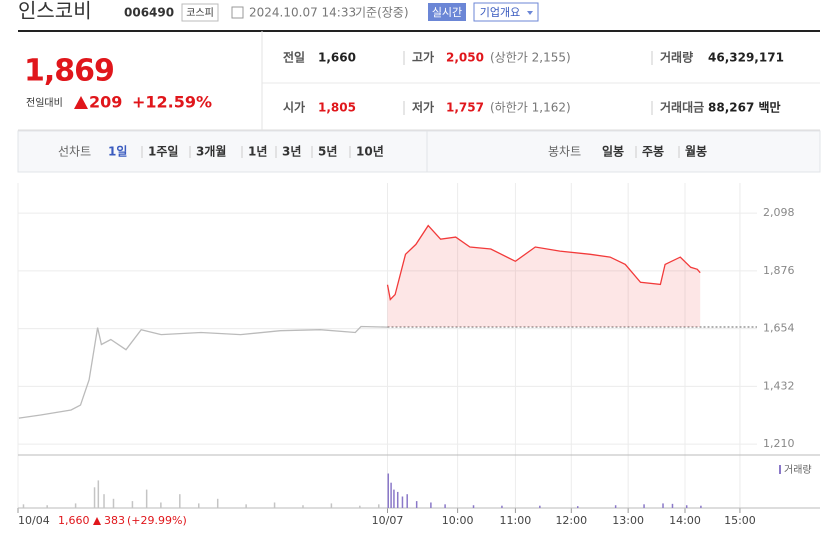 The image size is (830, 545). I want to click on candle-tab: 주봉, so click(653, 152).